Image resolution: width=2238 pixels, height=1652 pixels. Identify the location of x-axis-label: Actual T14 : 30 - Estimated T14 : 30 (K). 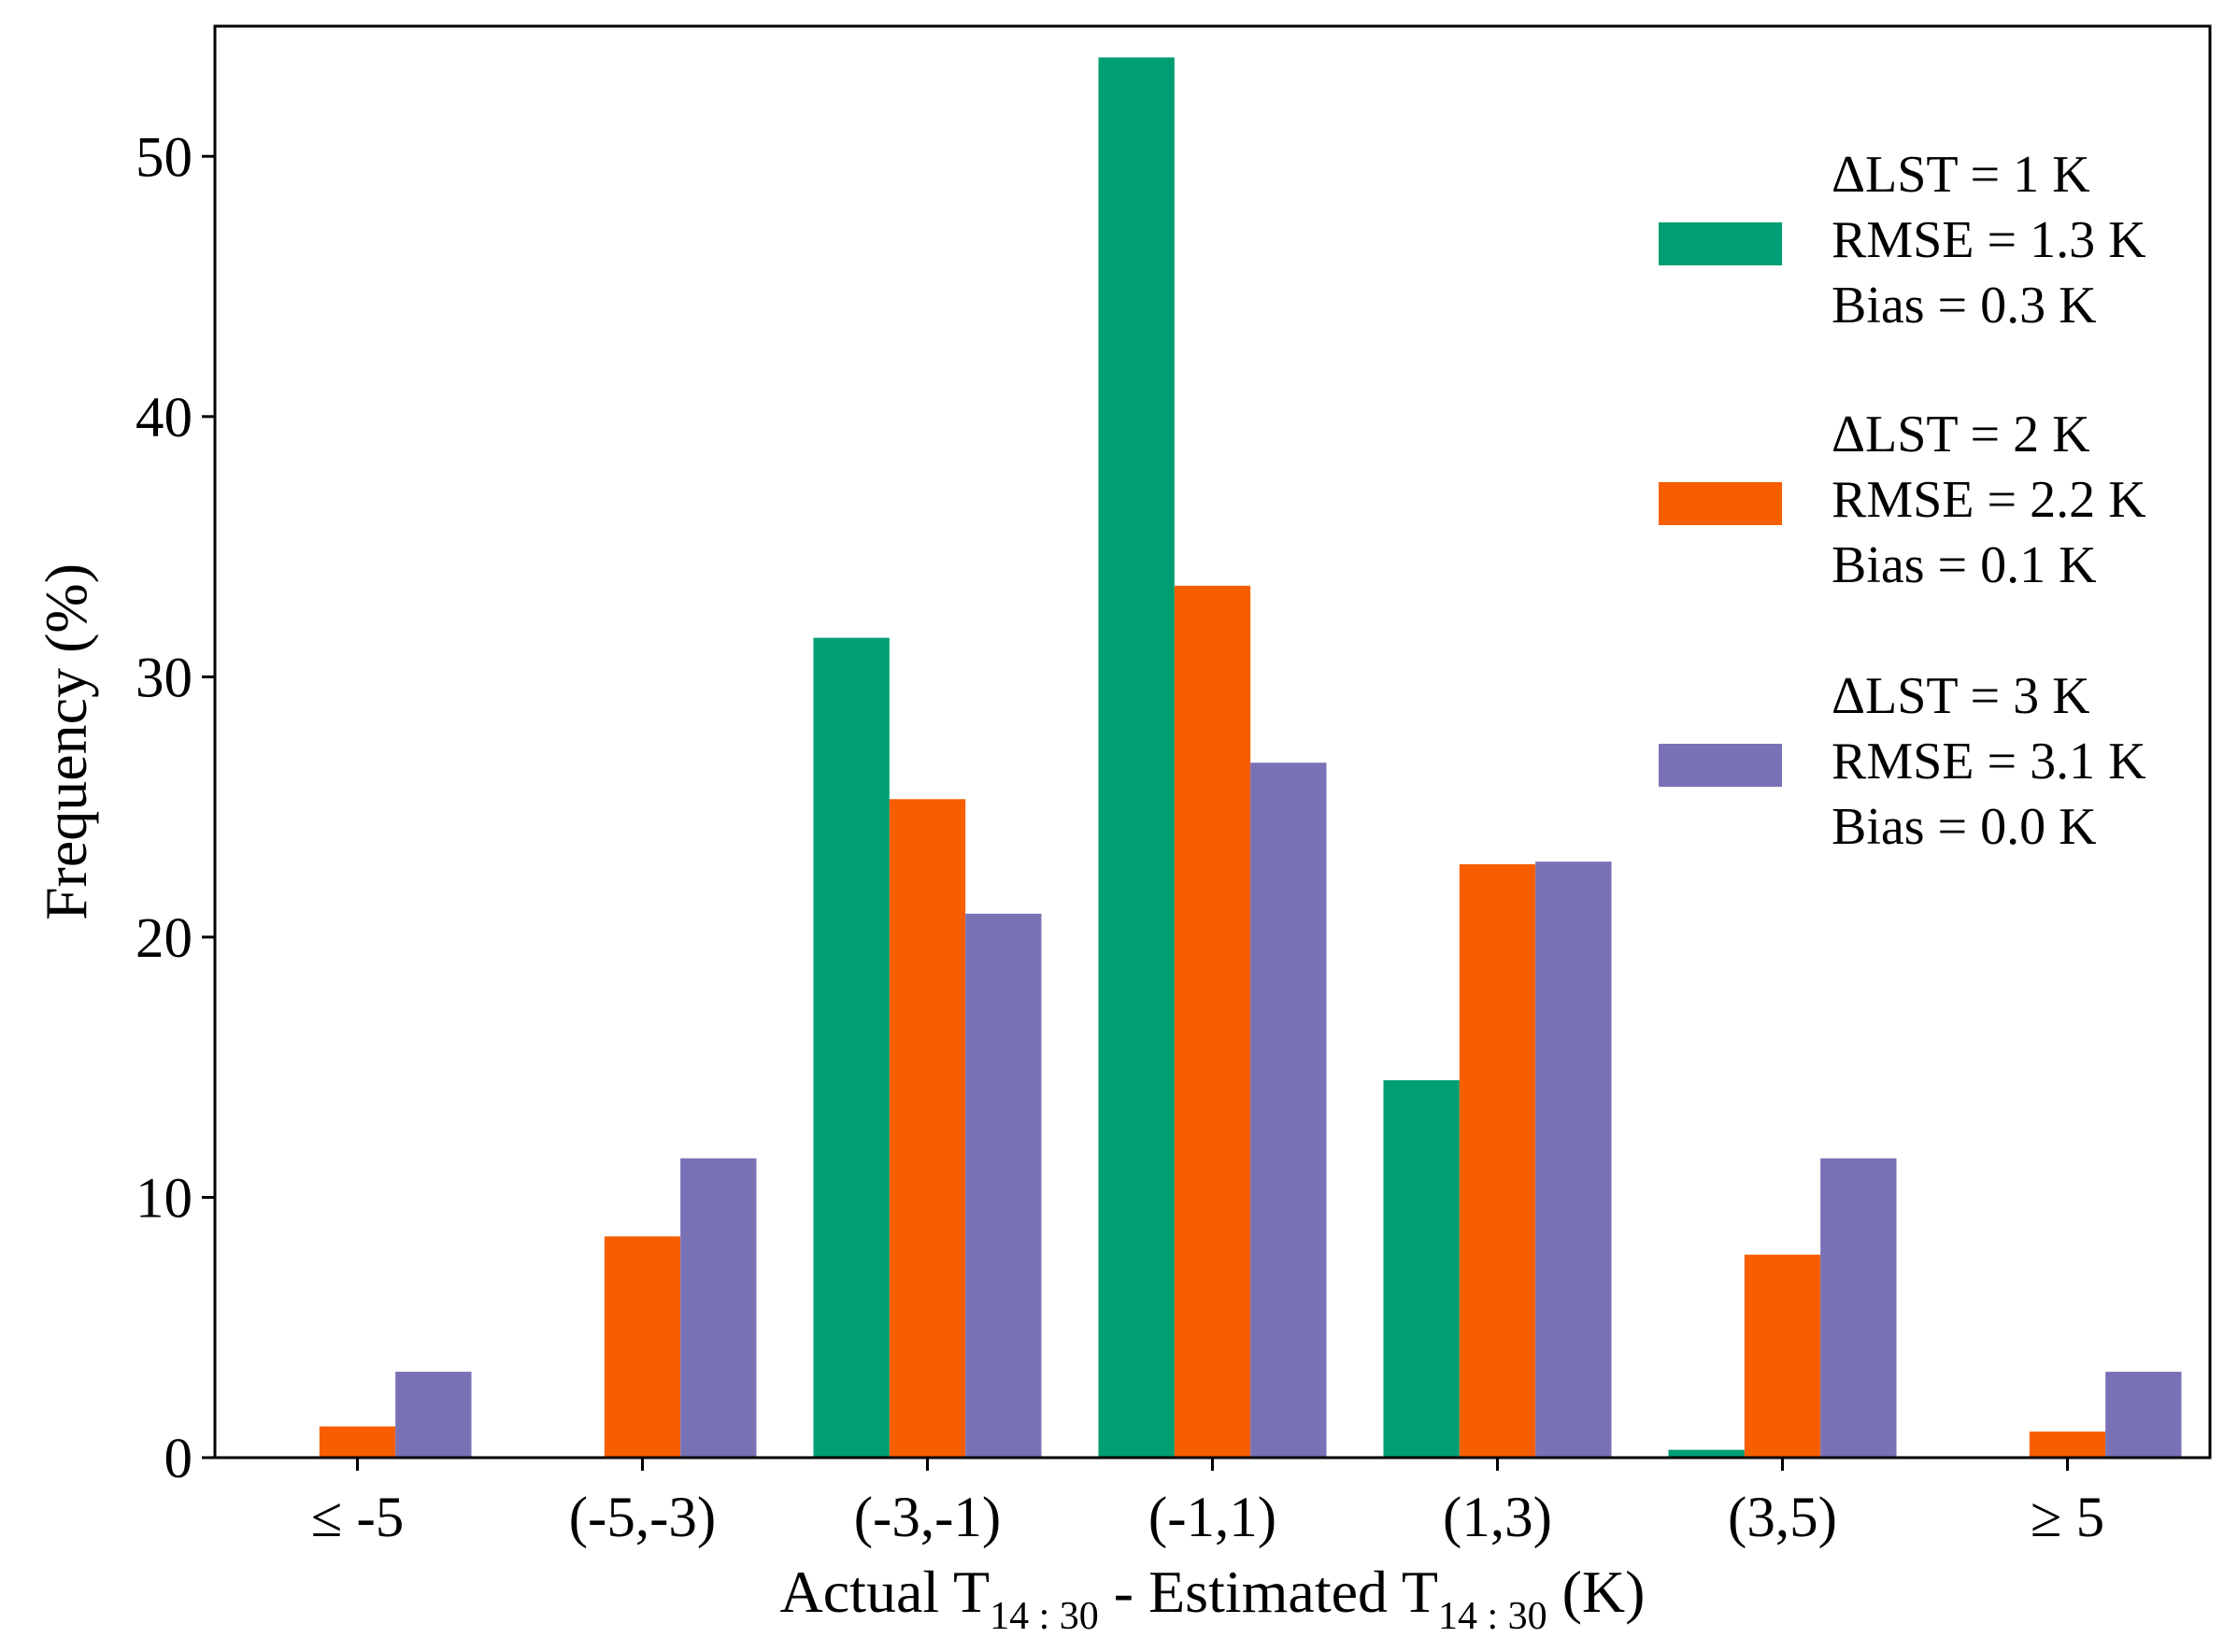
(1213, 1599).